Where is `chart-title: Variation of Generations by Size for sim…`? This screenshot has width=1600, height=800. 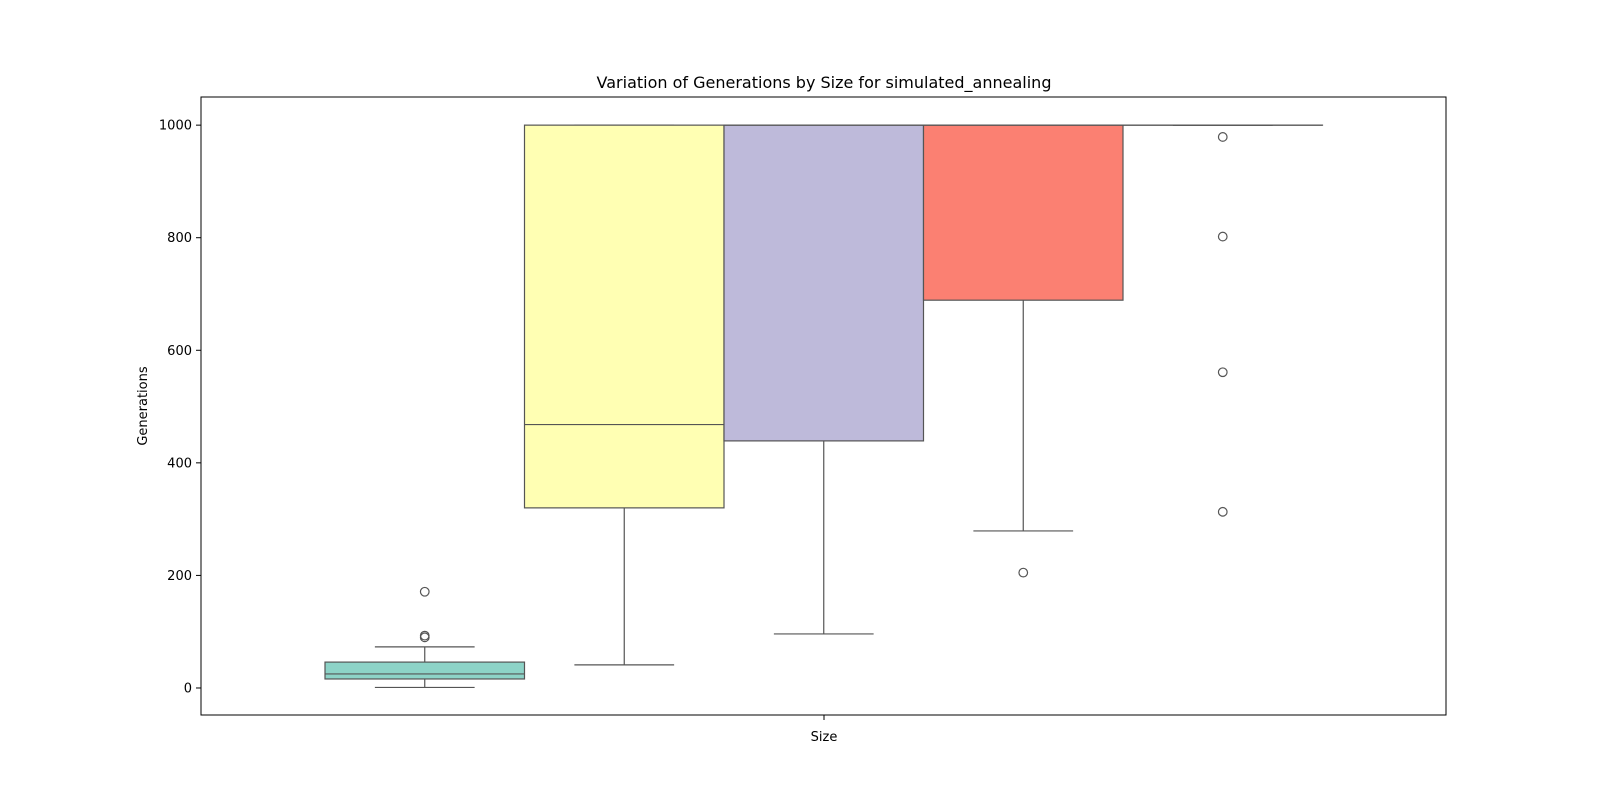 chart-title: Variation of Generations by Size for sim… is located at coordinates (824, 83).